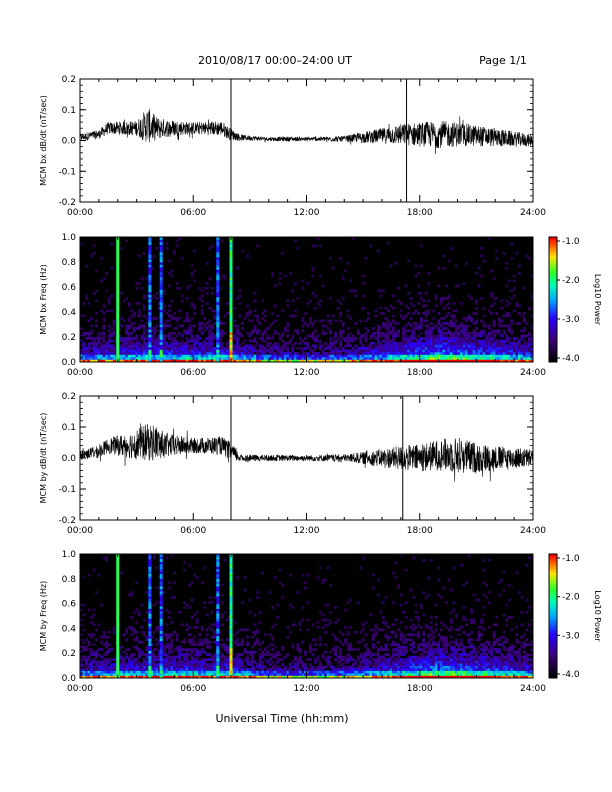  What do you see at coordinates (553, 357) in the screenshot?
I see `colorbar-segment` at bounding box center [553, 357].